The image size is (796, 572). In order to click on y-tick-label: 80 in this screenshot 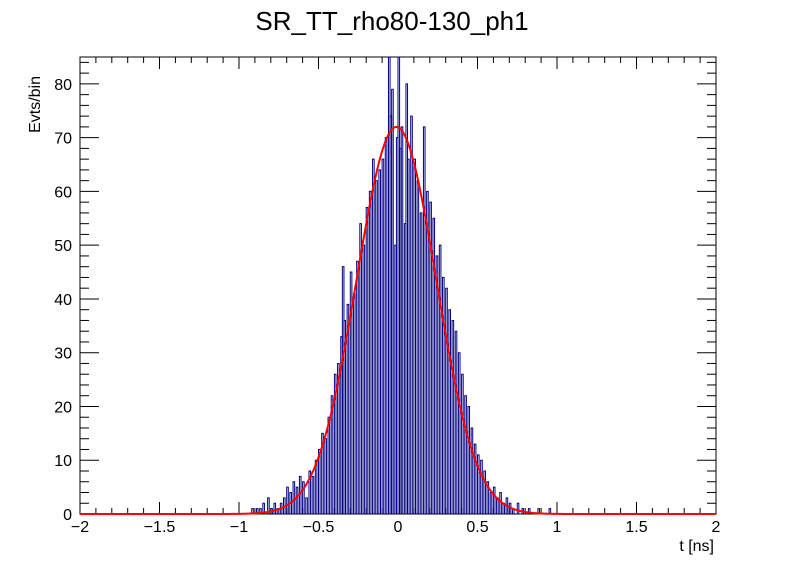, I will do `click(63, 85)`.